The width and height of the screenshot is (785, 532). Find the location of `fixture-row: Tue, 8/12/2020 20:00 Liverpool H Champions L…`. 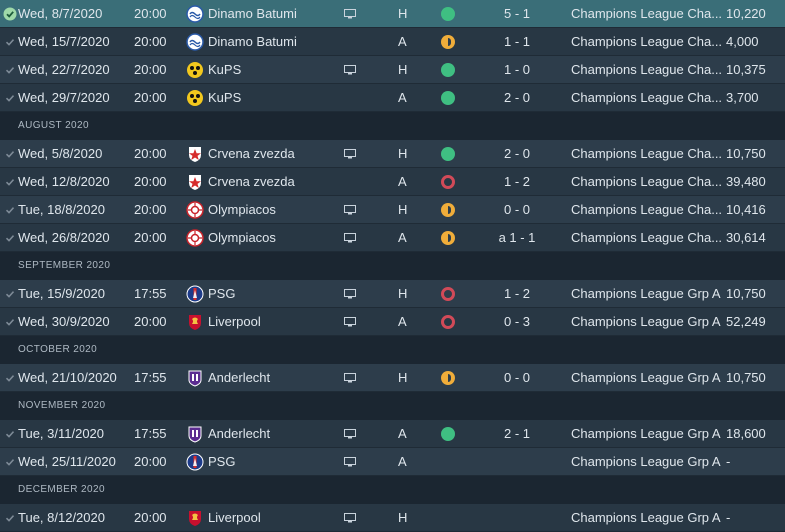

fixture-row: Tue, 8/12/2020 20:00 Liverpool H Champions L… is located at coordinates (392, 518).